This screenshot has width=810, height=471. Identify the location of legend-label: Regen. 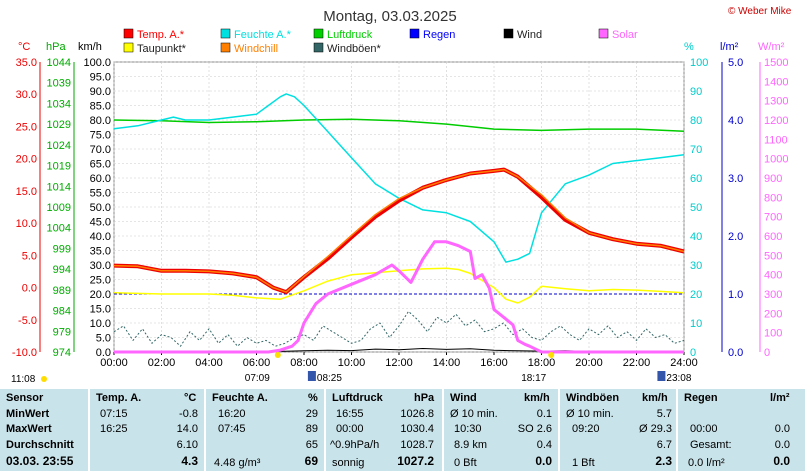
(439, 35).